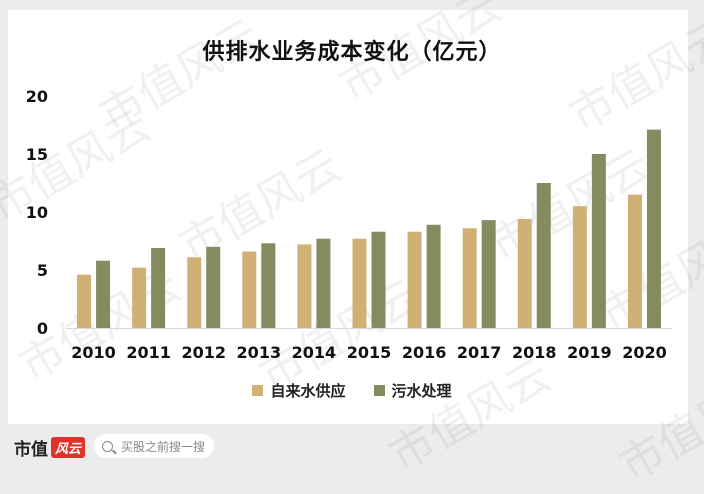 The width and height of the screenshot is (704, 494). I want to click on x-tick-label: 2012, so click(203, 352).